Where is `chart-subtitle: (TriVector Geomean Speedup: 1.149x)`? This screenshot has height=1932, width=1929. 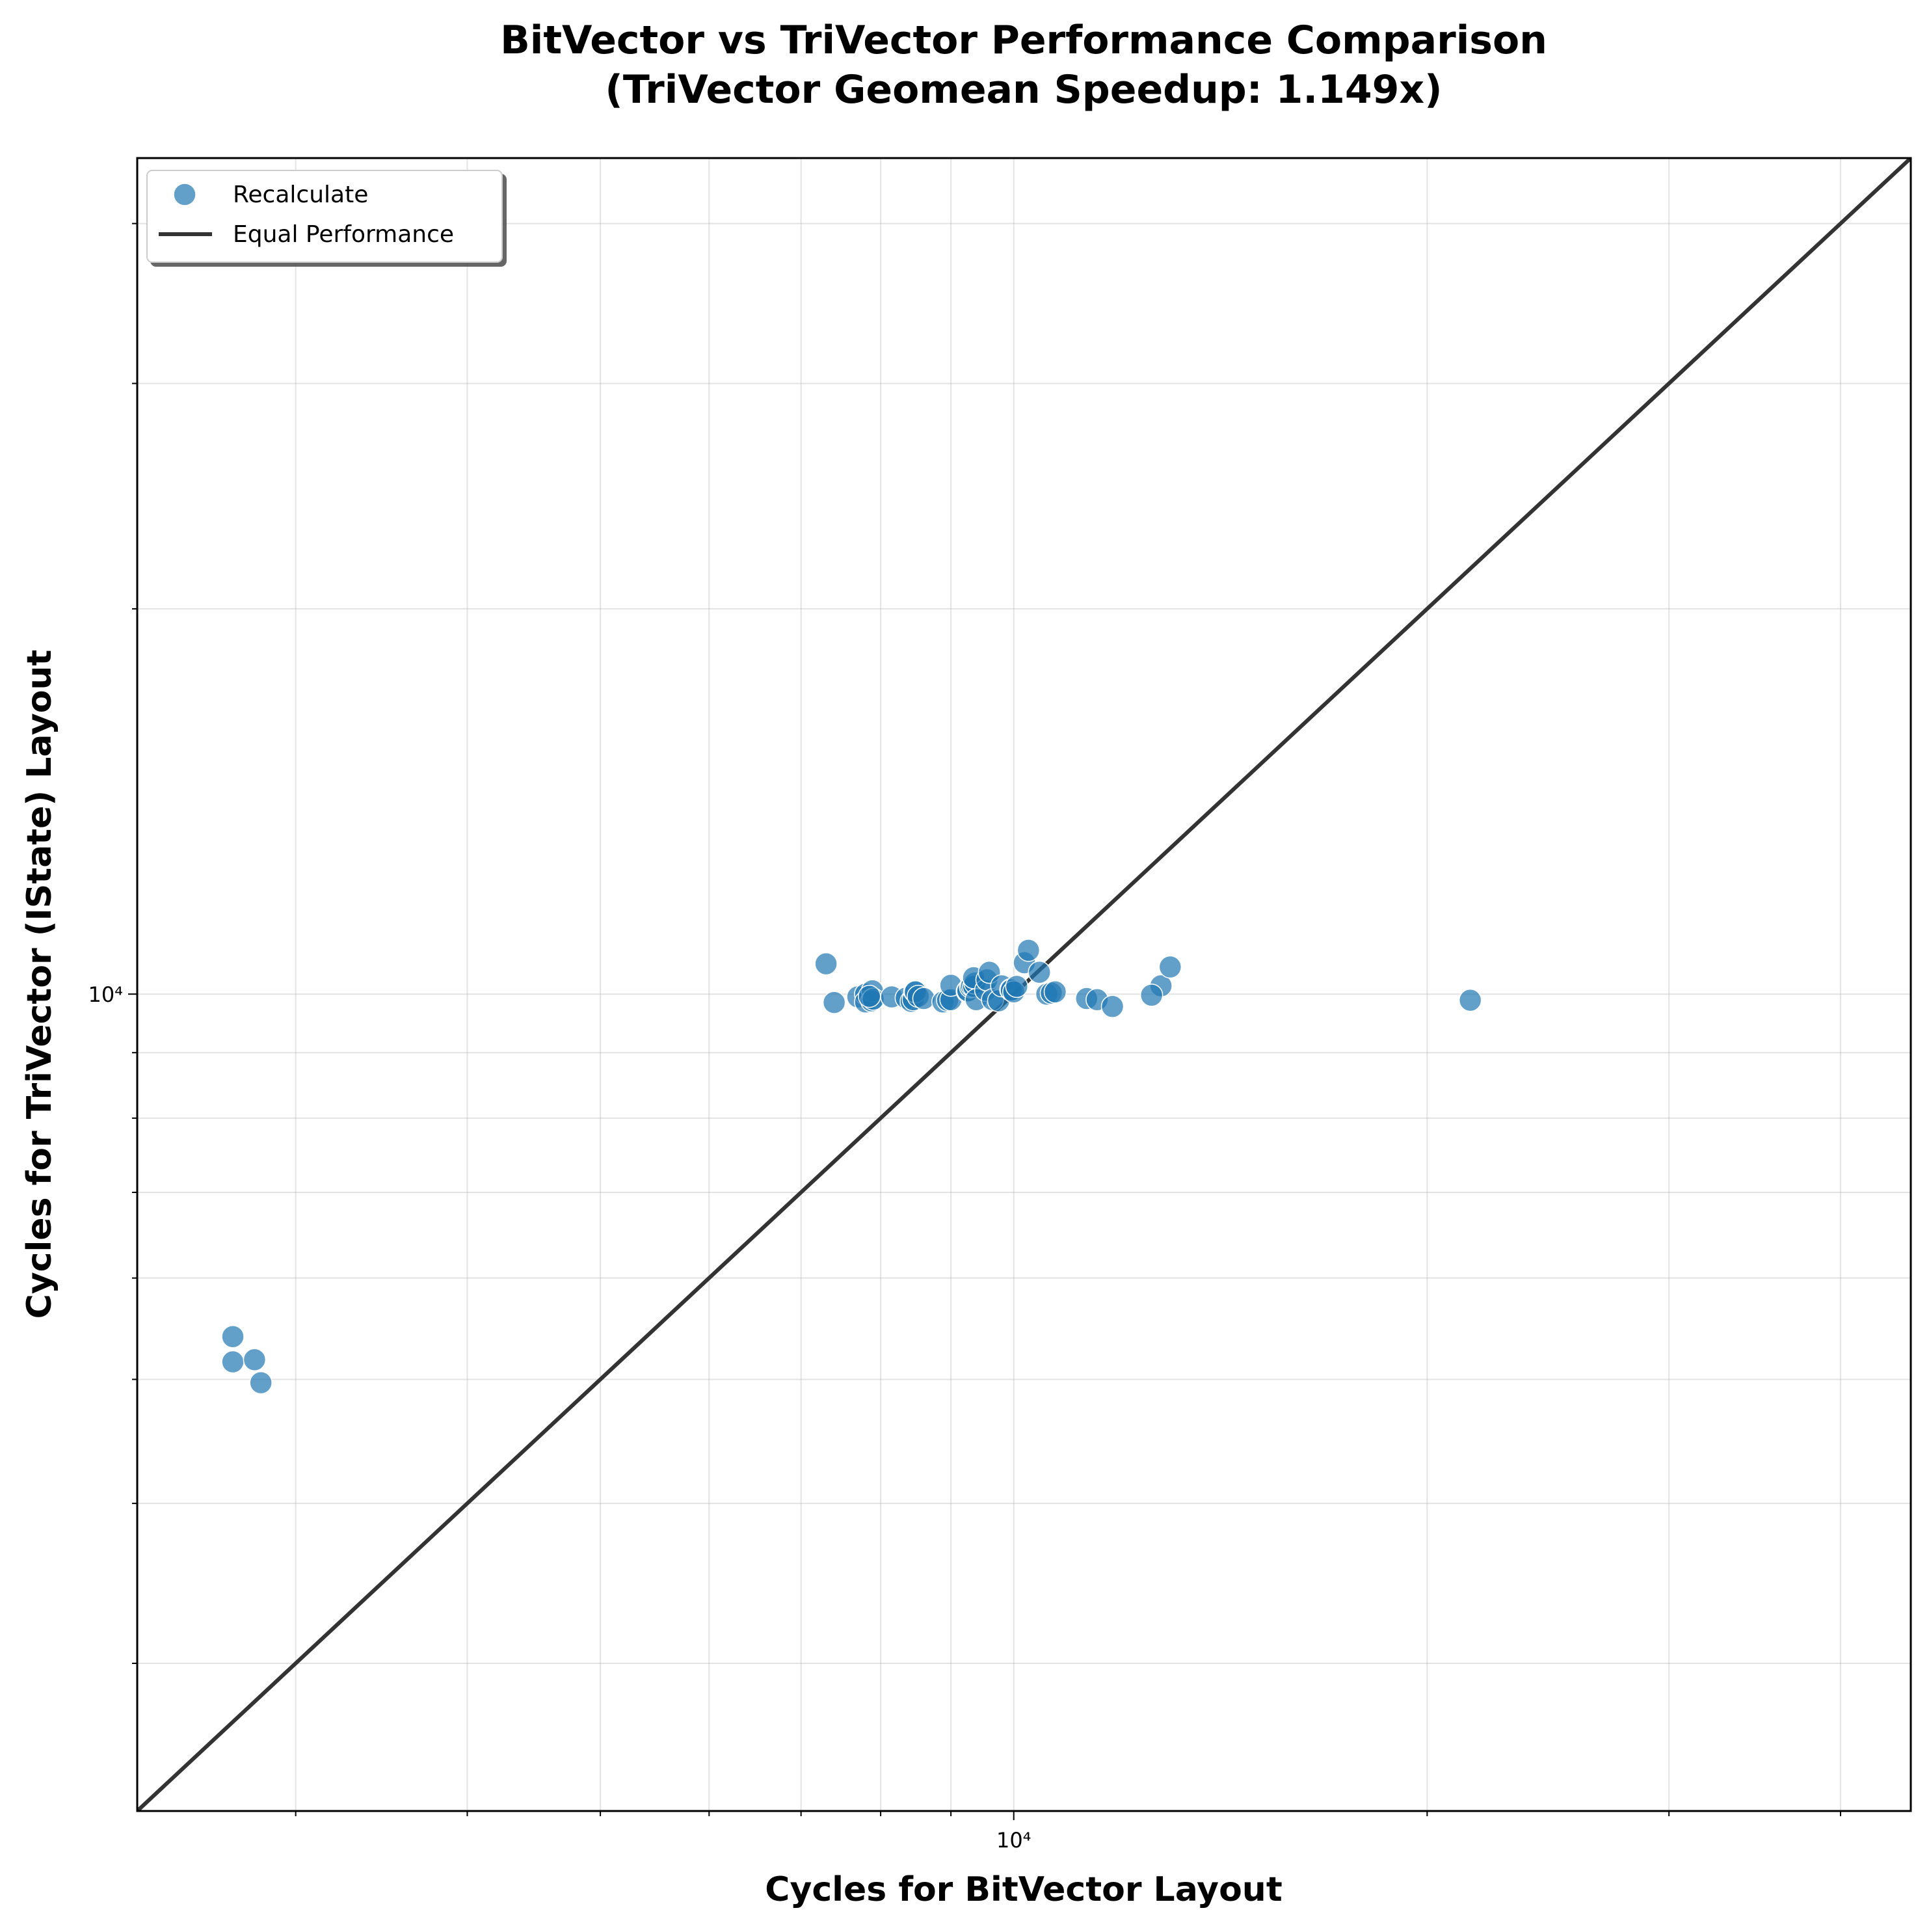
chart-subtitle: (TriVector Geomean Speedup: 1.149x) is located at coordinates (1023, 90).